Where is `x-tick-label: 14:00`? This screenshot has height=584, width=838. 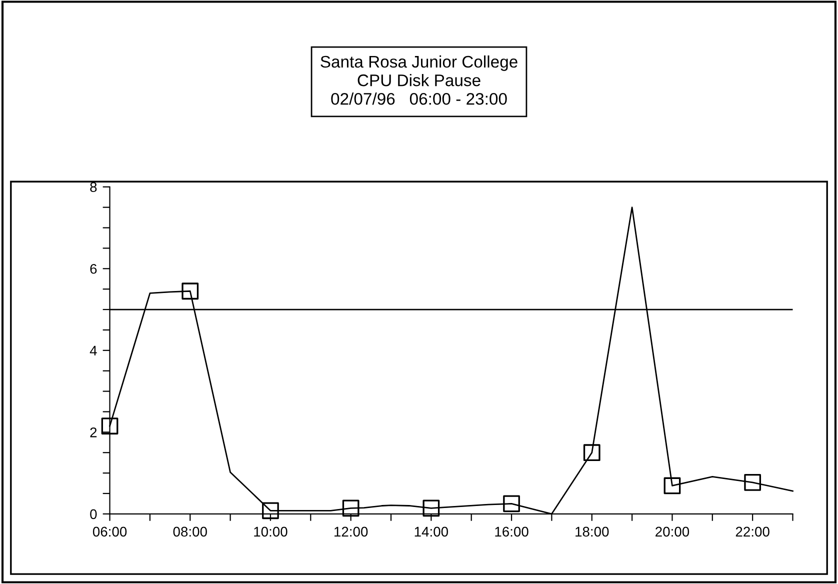 x-tick-label: 14:00 is located at coordinates (431, 531).